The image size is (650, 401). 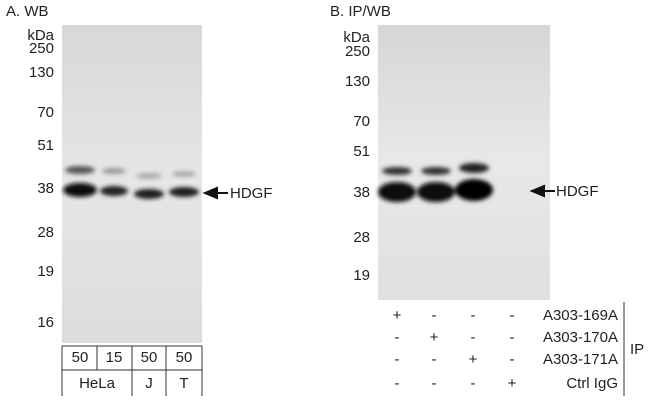 I want to click on ip-row-label: A303-170A, so click(x=580, y=337).